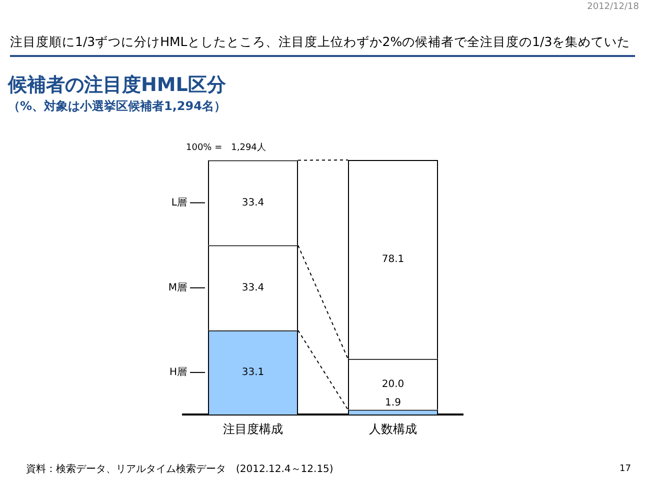 The width and height of the screenshot is (645, 483). Describe the element at coordinates (179, 202) in the screenshot. I see `text: L層` at that location.